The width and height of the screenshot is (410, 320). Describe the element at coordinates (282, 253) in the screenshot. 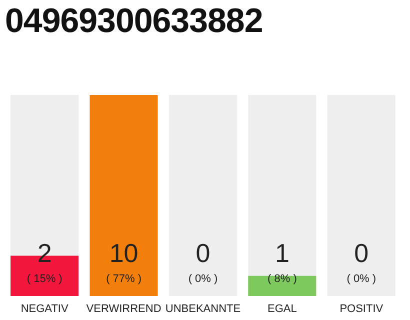

I see `data-label: 1` at that location.